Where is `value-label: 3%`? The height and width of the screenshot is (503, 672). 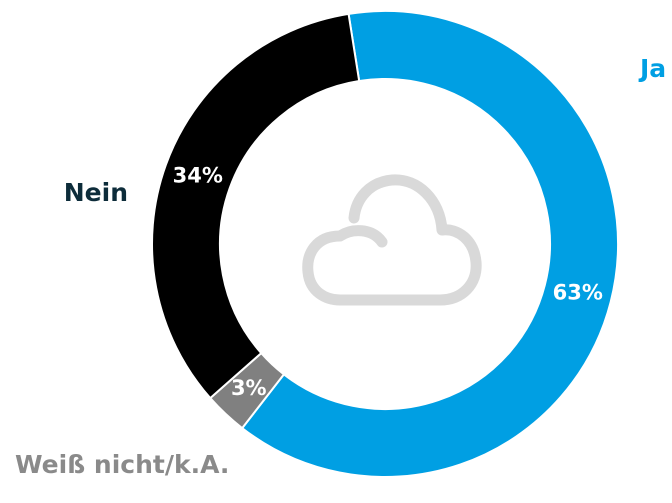 value-label: 3% is located at coordinates (249, 388).